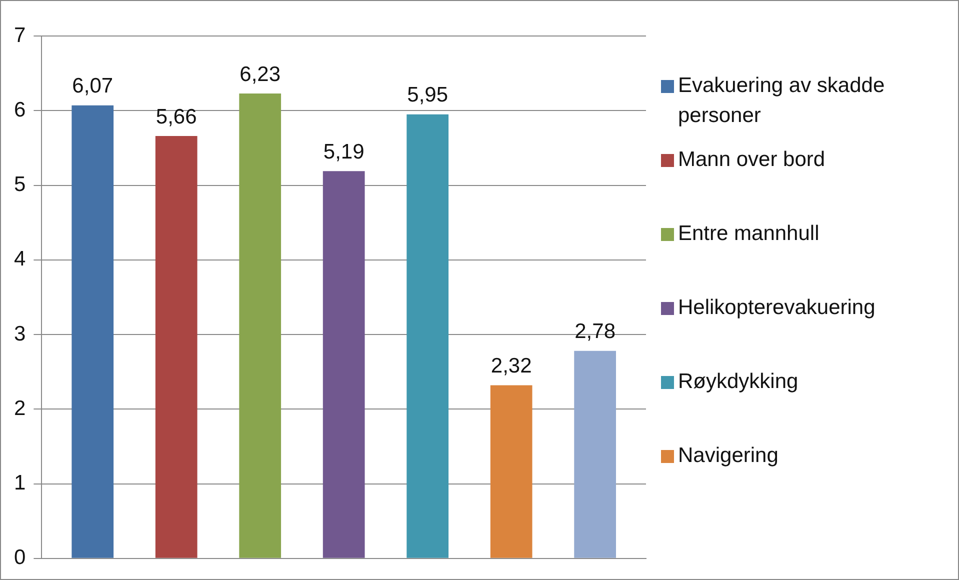 This screenshot has width=959, height=580. Describe the element at coordinates (782, 101) in the screenshot. I see `legend-label: Evakuering av skadde personer` at that location.